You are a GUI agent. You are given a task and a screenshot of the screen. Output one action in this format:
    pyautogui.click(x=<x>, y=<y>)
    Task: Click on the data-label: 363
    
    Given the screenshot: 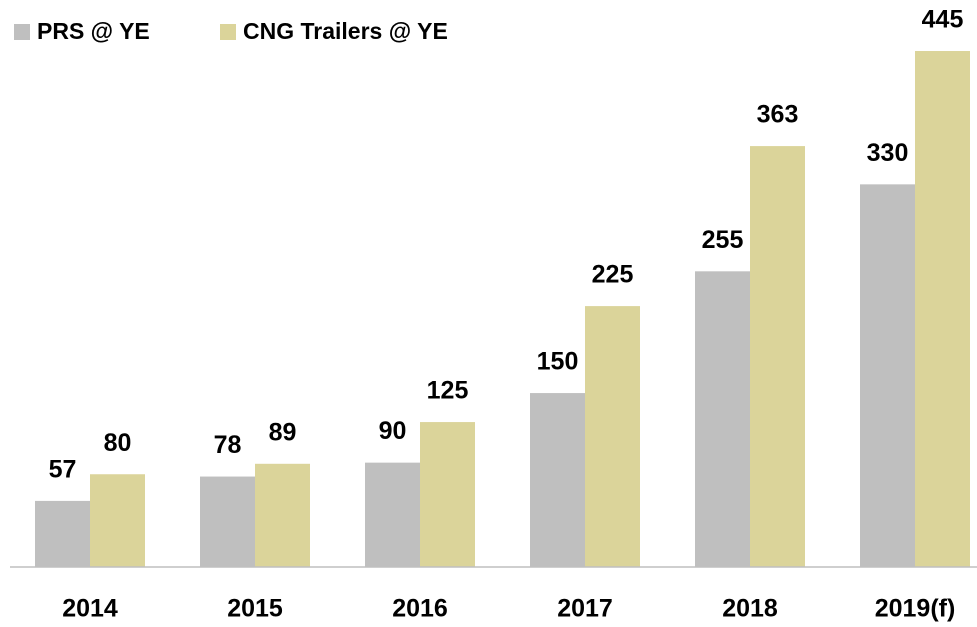 What is the action you would take?
    pyautogui.click(x=778, y=115)
    